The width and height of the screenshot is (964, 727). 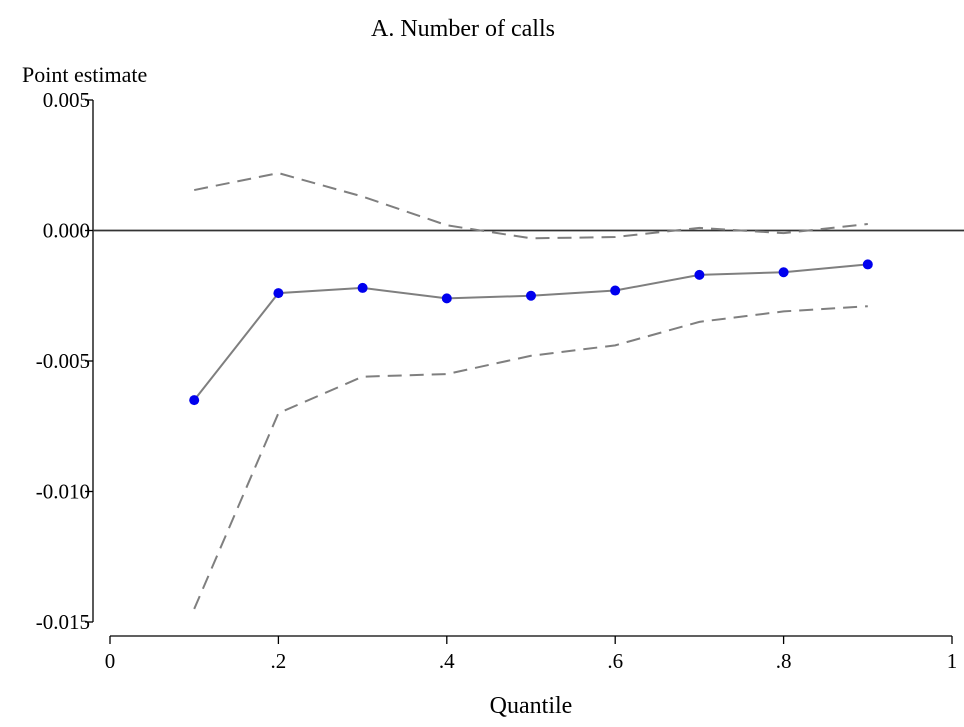 I want to click on chart-title: A. Number of calls, so click(x=463, y=29).